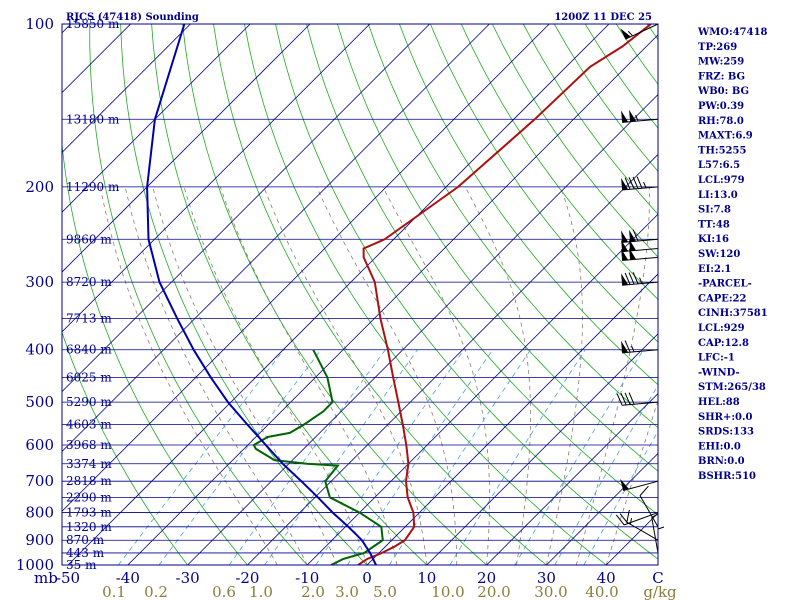 The width and height of the screenshot is (800, 600). Describe the element at coordinates (313, 591) in the screenshot. I see `mixing-ratio-label: 2.0` at that location.